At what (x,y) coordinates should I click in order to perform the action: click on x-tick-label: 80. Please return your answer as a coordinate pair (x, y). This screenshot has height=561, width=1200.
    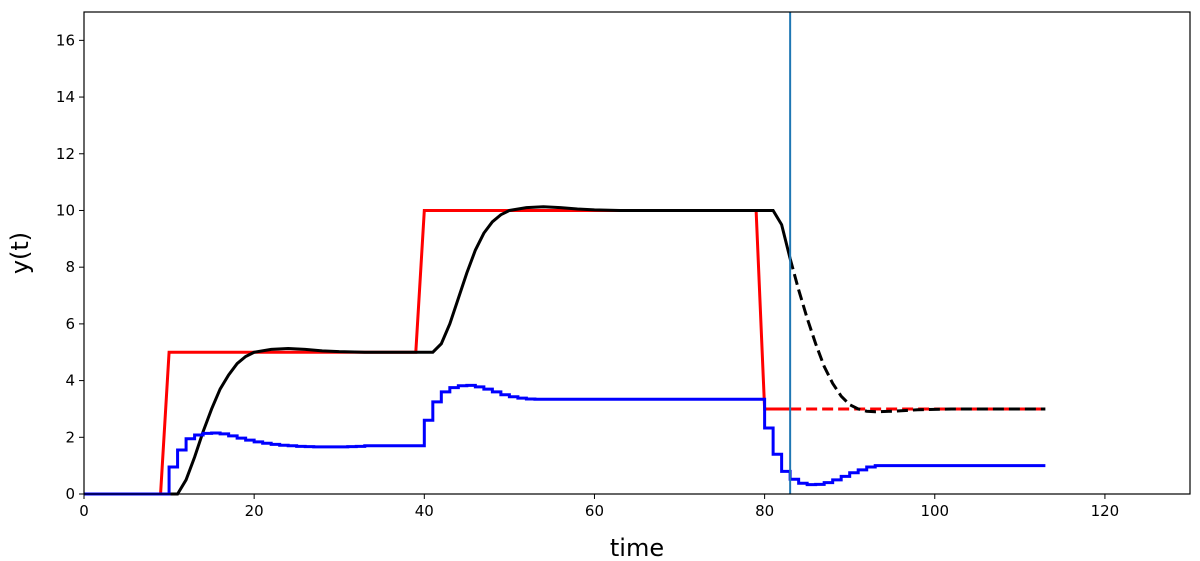
    Looking at the image, I should click on (764, 511).